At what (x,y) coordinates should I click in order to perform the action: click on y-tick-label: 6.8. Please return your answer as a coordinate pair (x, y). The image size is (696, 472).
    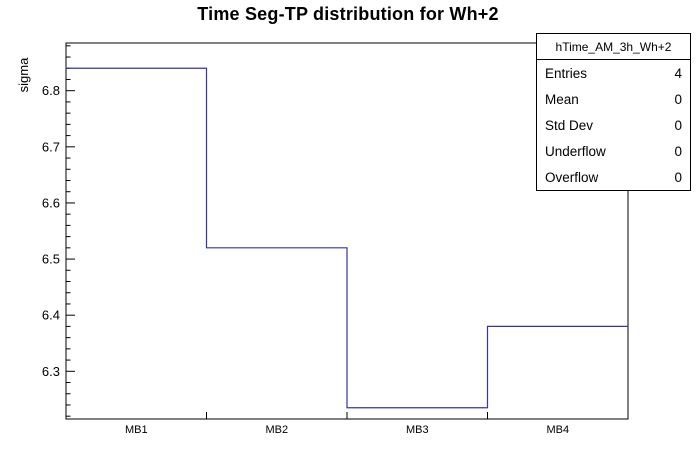
    Looking at the image, I should click on (51, 90).